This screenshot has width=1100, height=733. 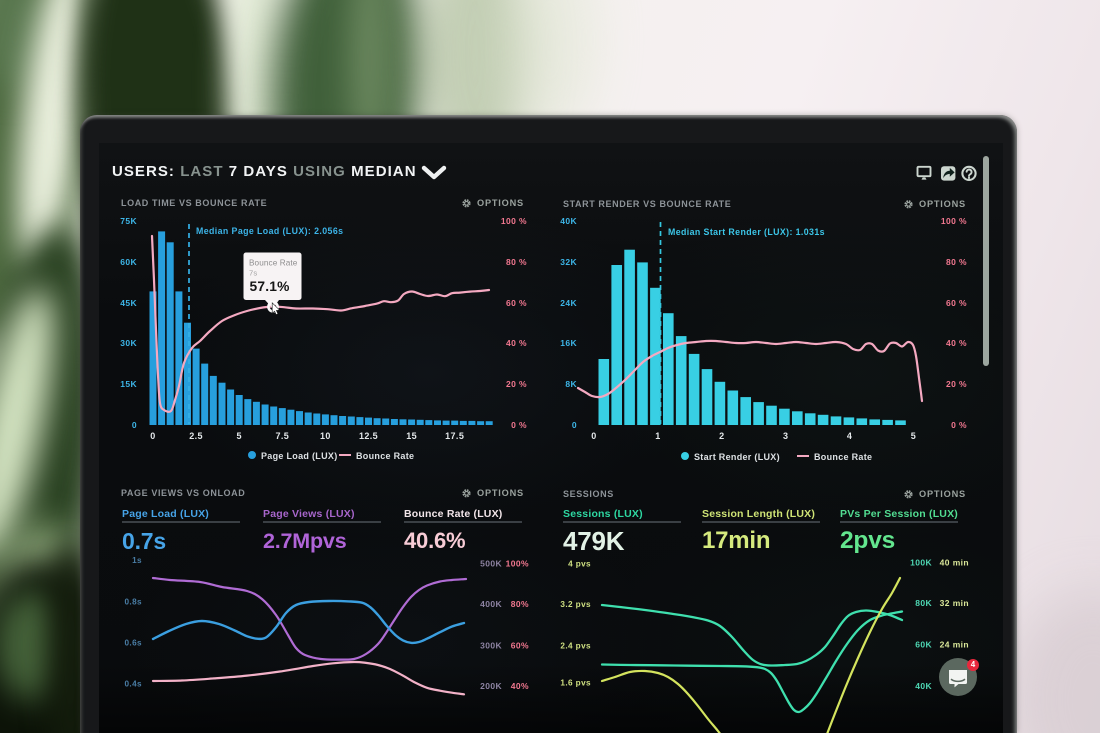 What do you see at coordinates (954, 563) in the screenshot?
I see `svg-text: 40 min` at bounding box center [954, 563].